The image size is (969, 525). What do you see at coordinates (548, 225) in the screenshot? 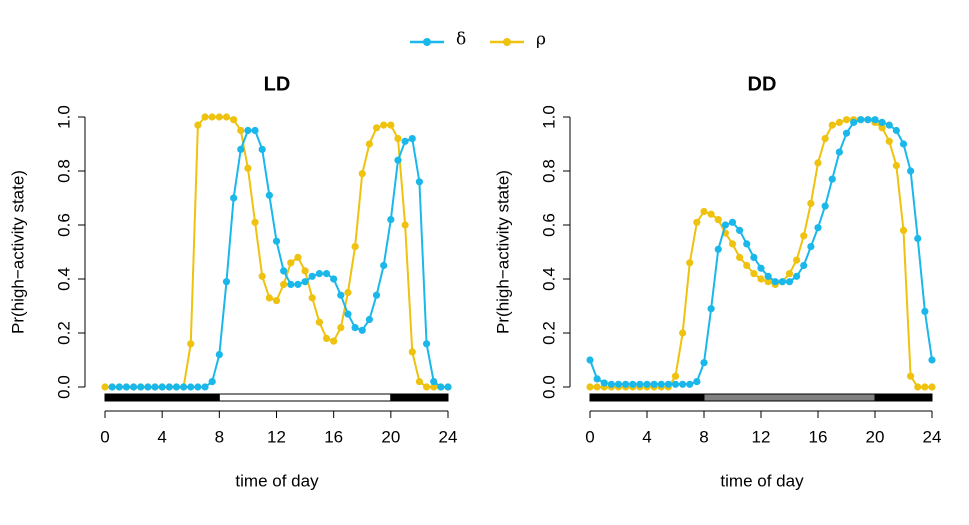
I see `y-tick-label: 0.6` at bounding box center [548, 225].